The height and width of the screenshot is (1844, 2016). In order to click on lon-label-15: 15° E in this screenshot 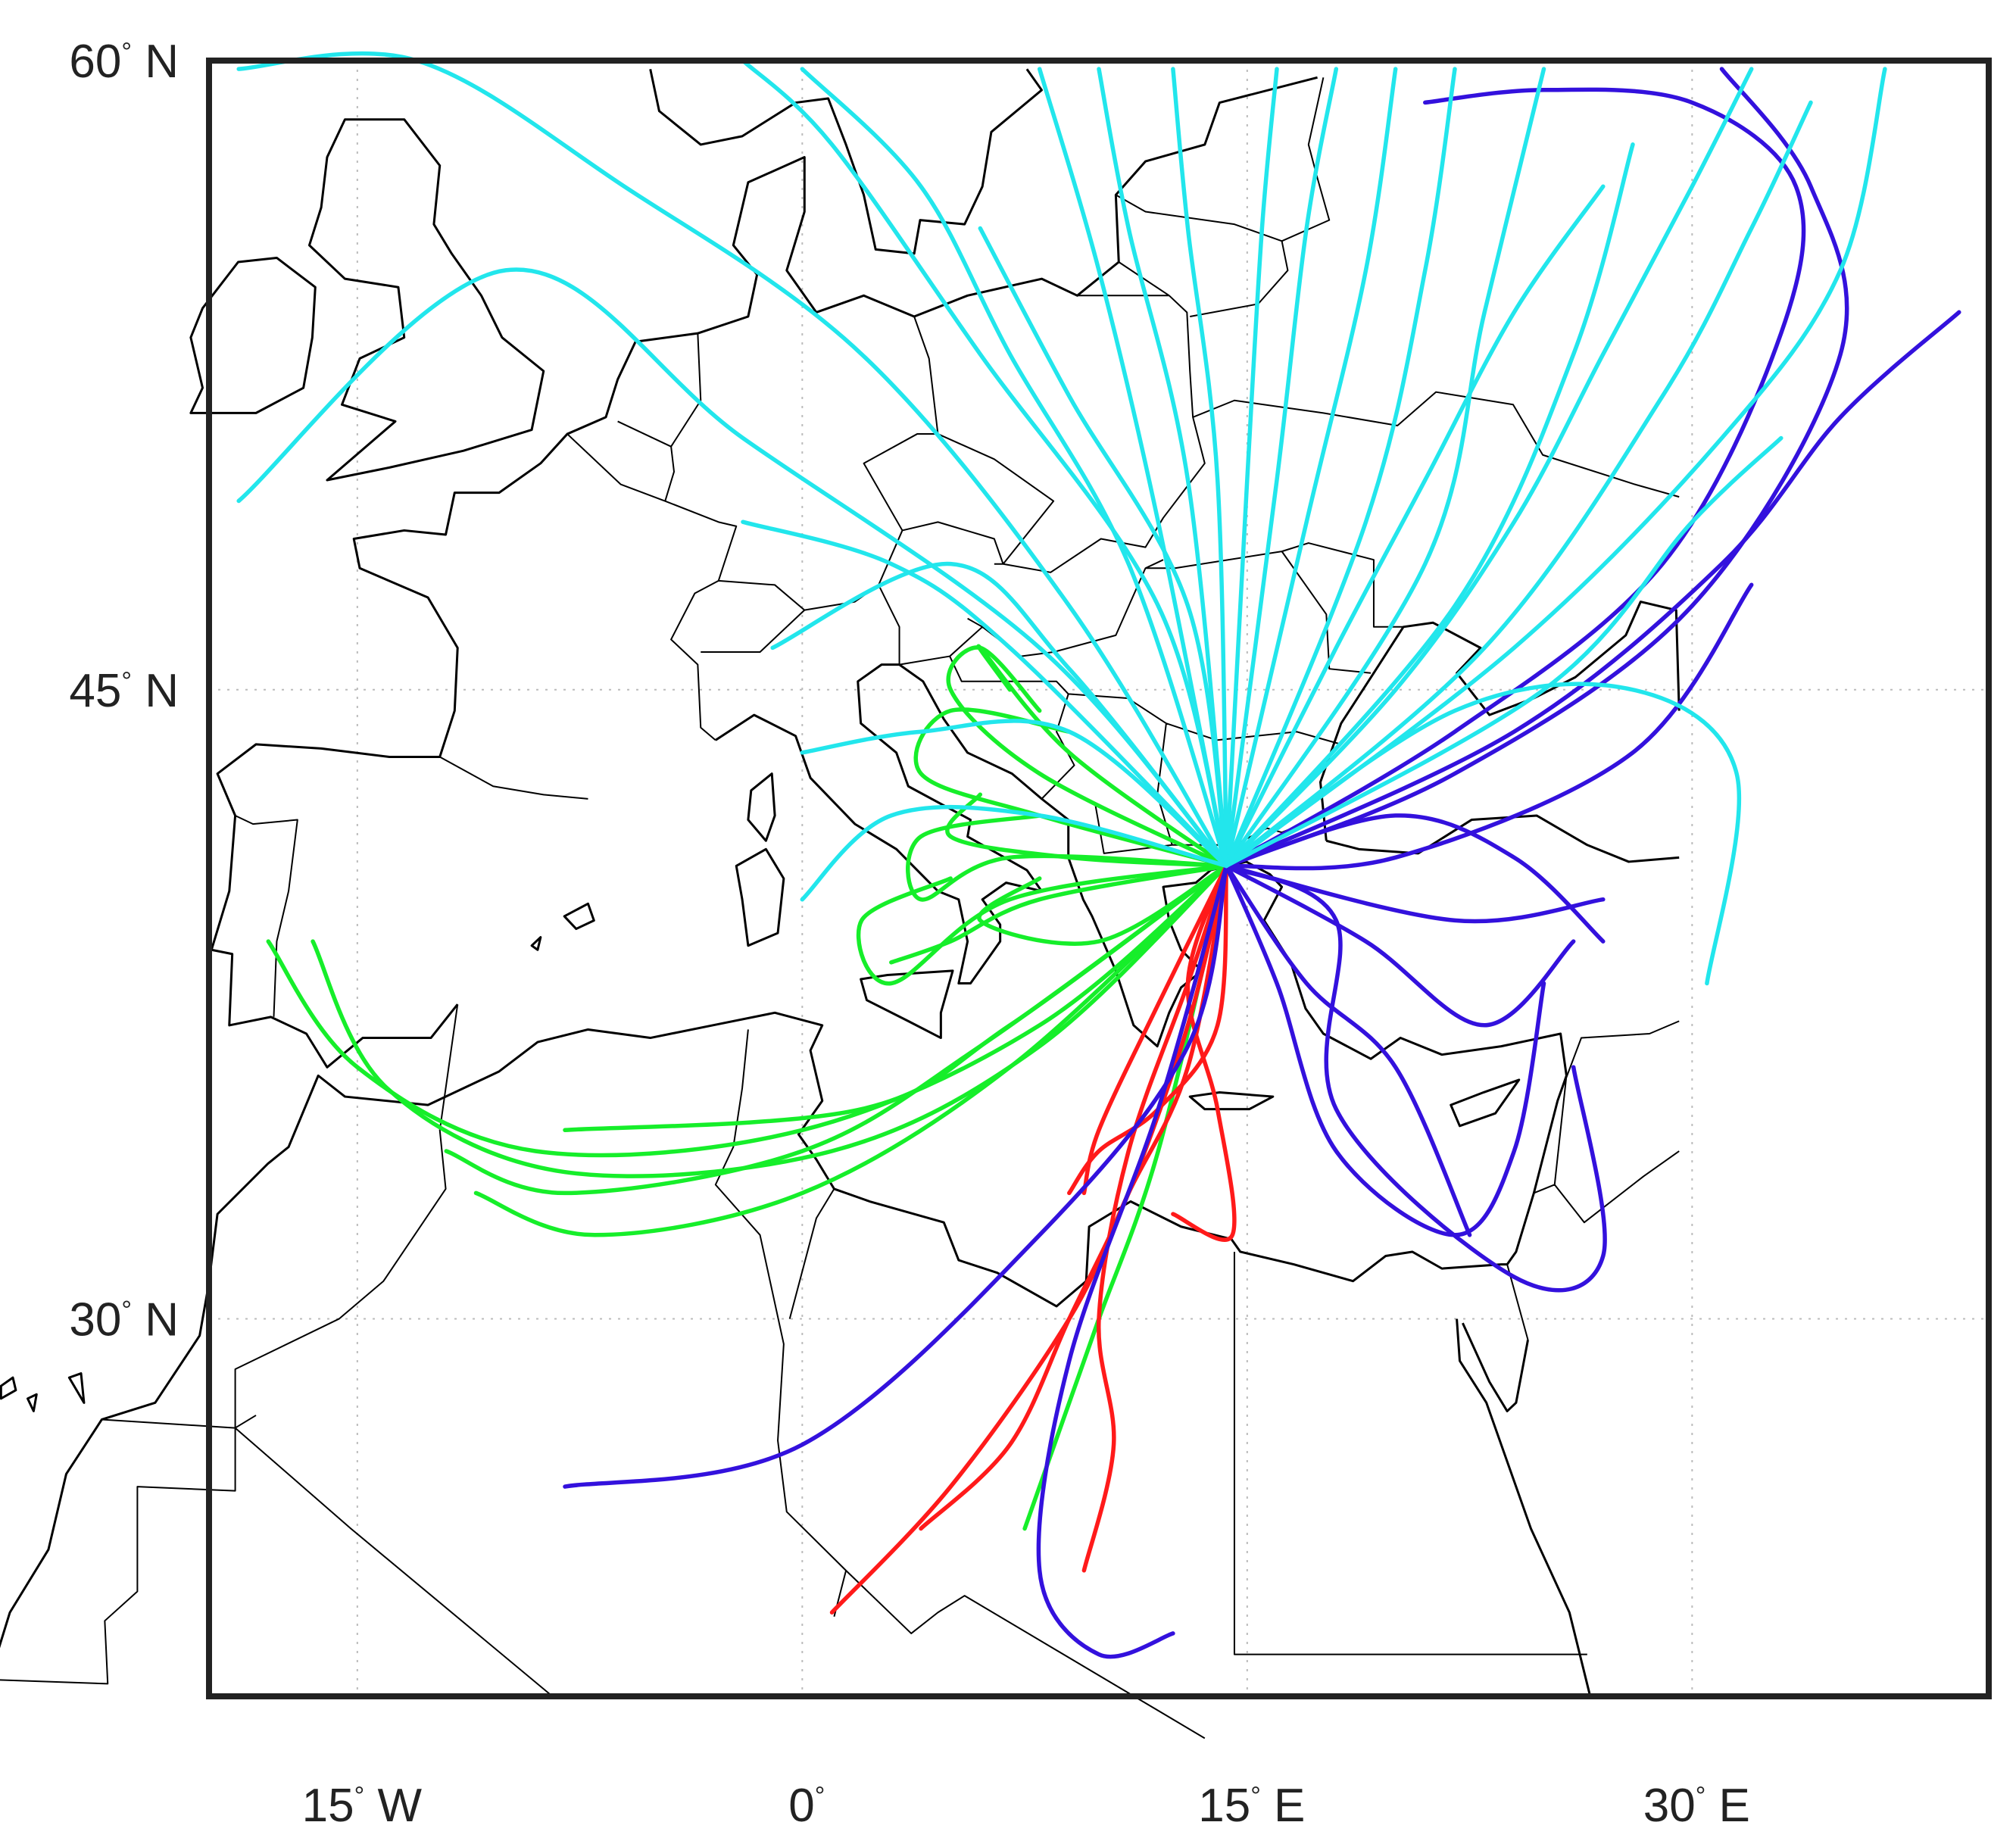, I will do `click(1252, 1806)`.